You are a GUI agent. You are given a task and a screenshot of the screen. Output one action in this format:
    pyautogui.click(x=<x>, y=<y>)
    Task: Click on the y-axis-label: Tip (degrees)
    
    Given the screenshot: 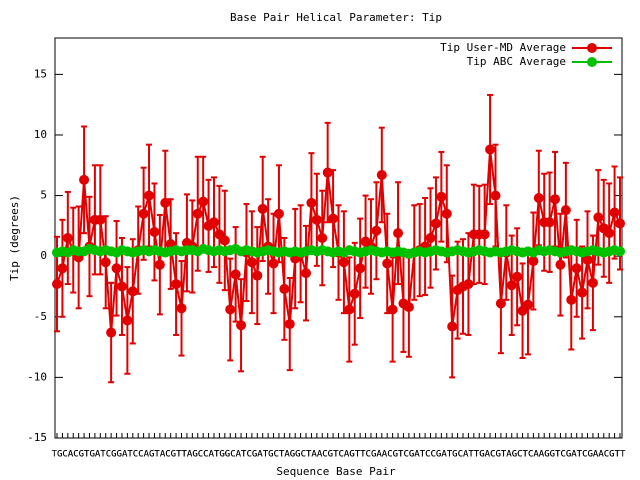 What is the action you would take?
    pyautogui.click(x=14, y=238)
    